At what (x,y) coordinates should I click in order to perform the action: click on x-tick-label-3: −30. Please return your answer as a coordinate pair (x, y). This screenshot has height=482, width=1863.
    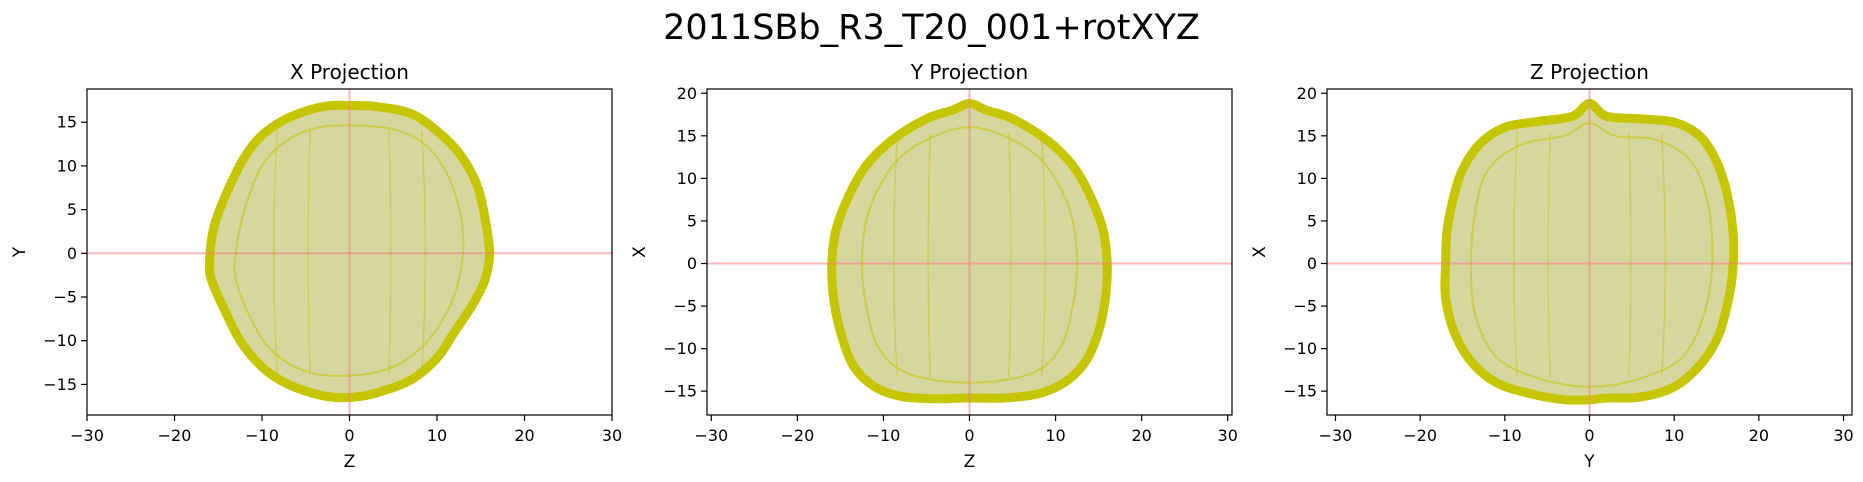
    Looking at the image, I should click on (1336, 435).